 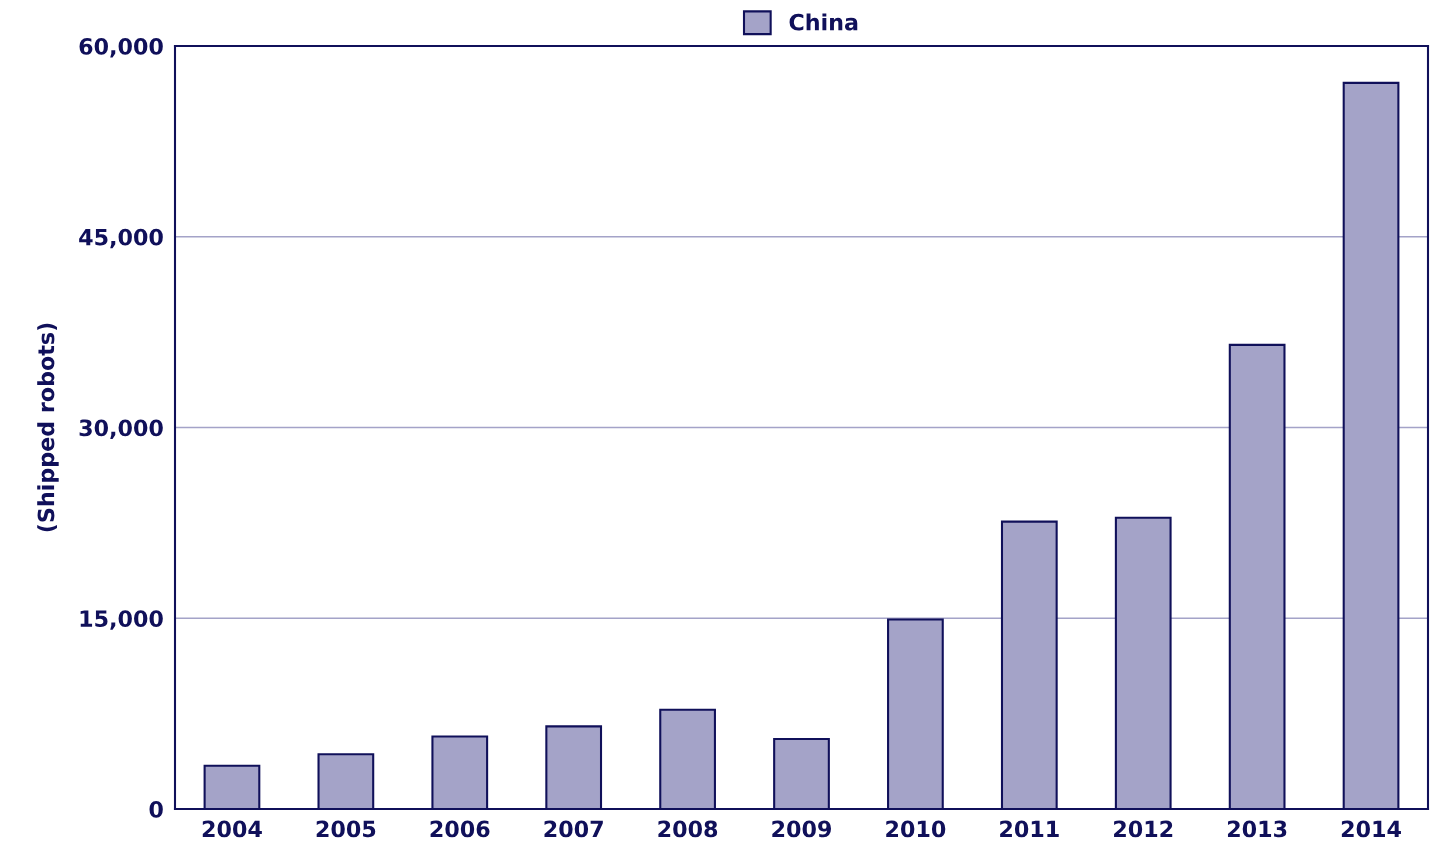 I want to click on y-tick-label: 45,000, so click(x=121, y=238).